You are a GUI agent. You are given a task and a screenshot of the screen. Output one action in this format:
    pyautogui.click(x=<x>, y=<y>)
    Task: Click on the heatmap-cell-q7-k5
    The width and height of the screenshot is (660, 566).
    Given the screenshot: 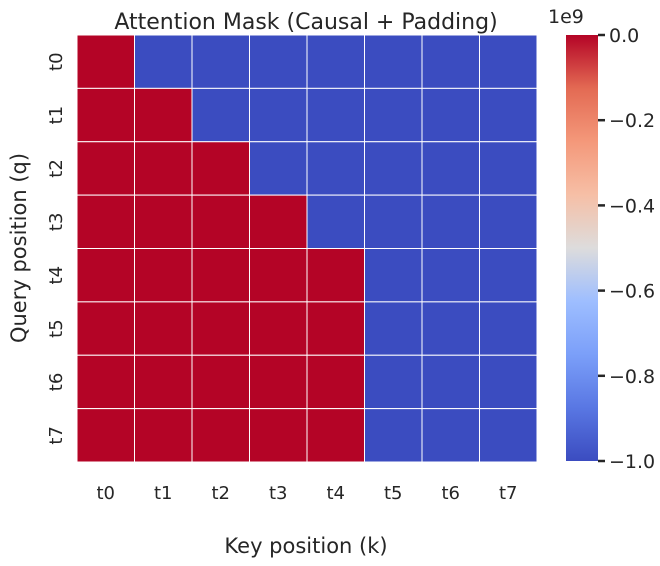 What is the action you would take?
    pyautogui.click(x=393, y=435)
    